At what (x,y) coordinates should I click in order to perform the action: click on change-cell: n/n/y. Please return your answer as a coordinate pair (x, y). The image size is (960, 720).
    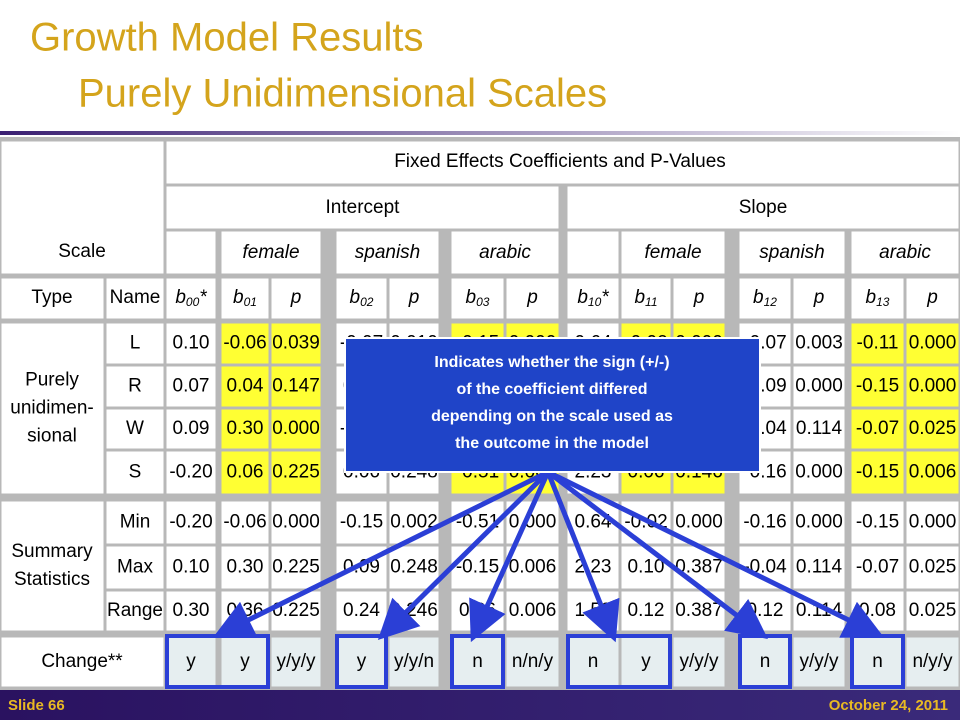
    Looking at the image, I should click on (533, 661).